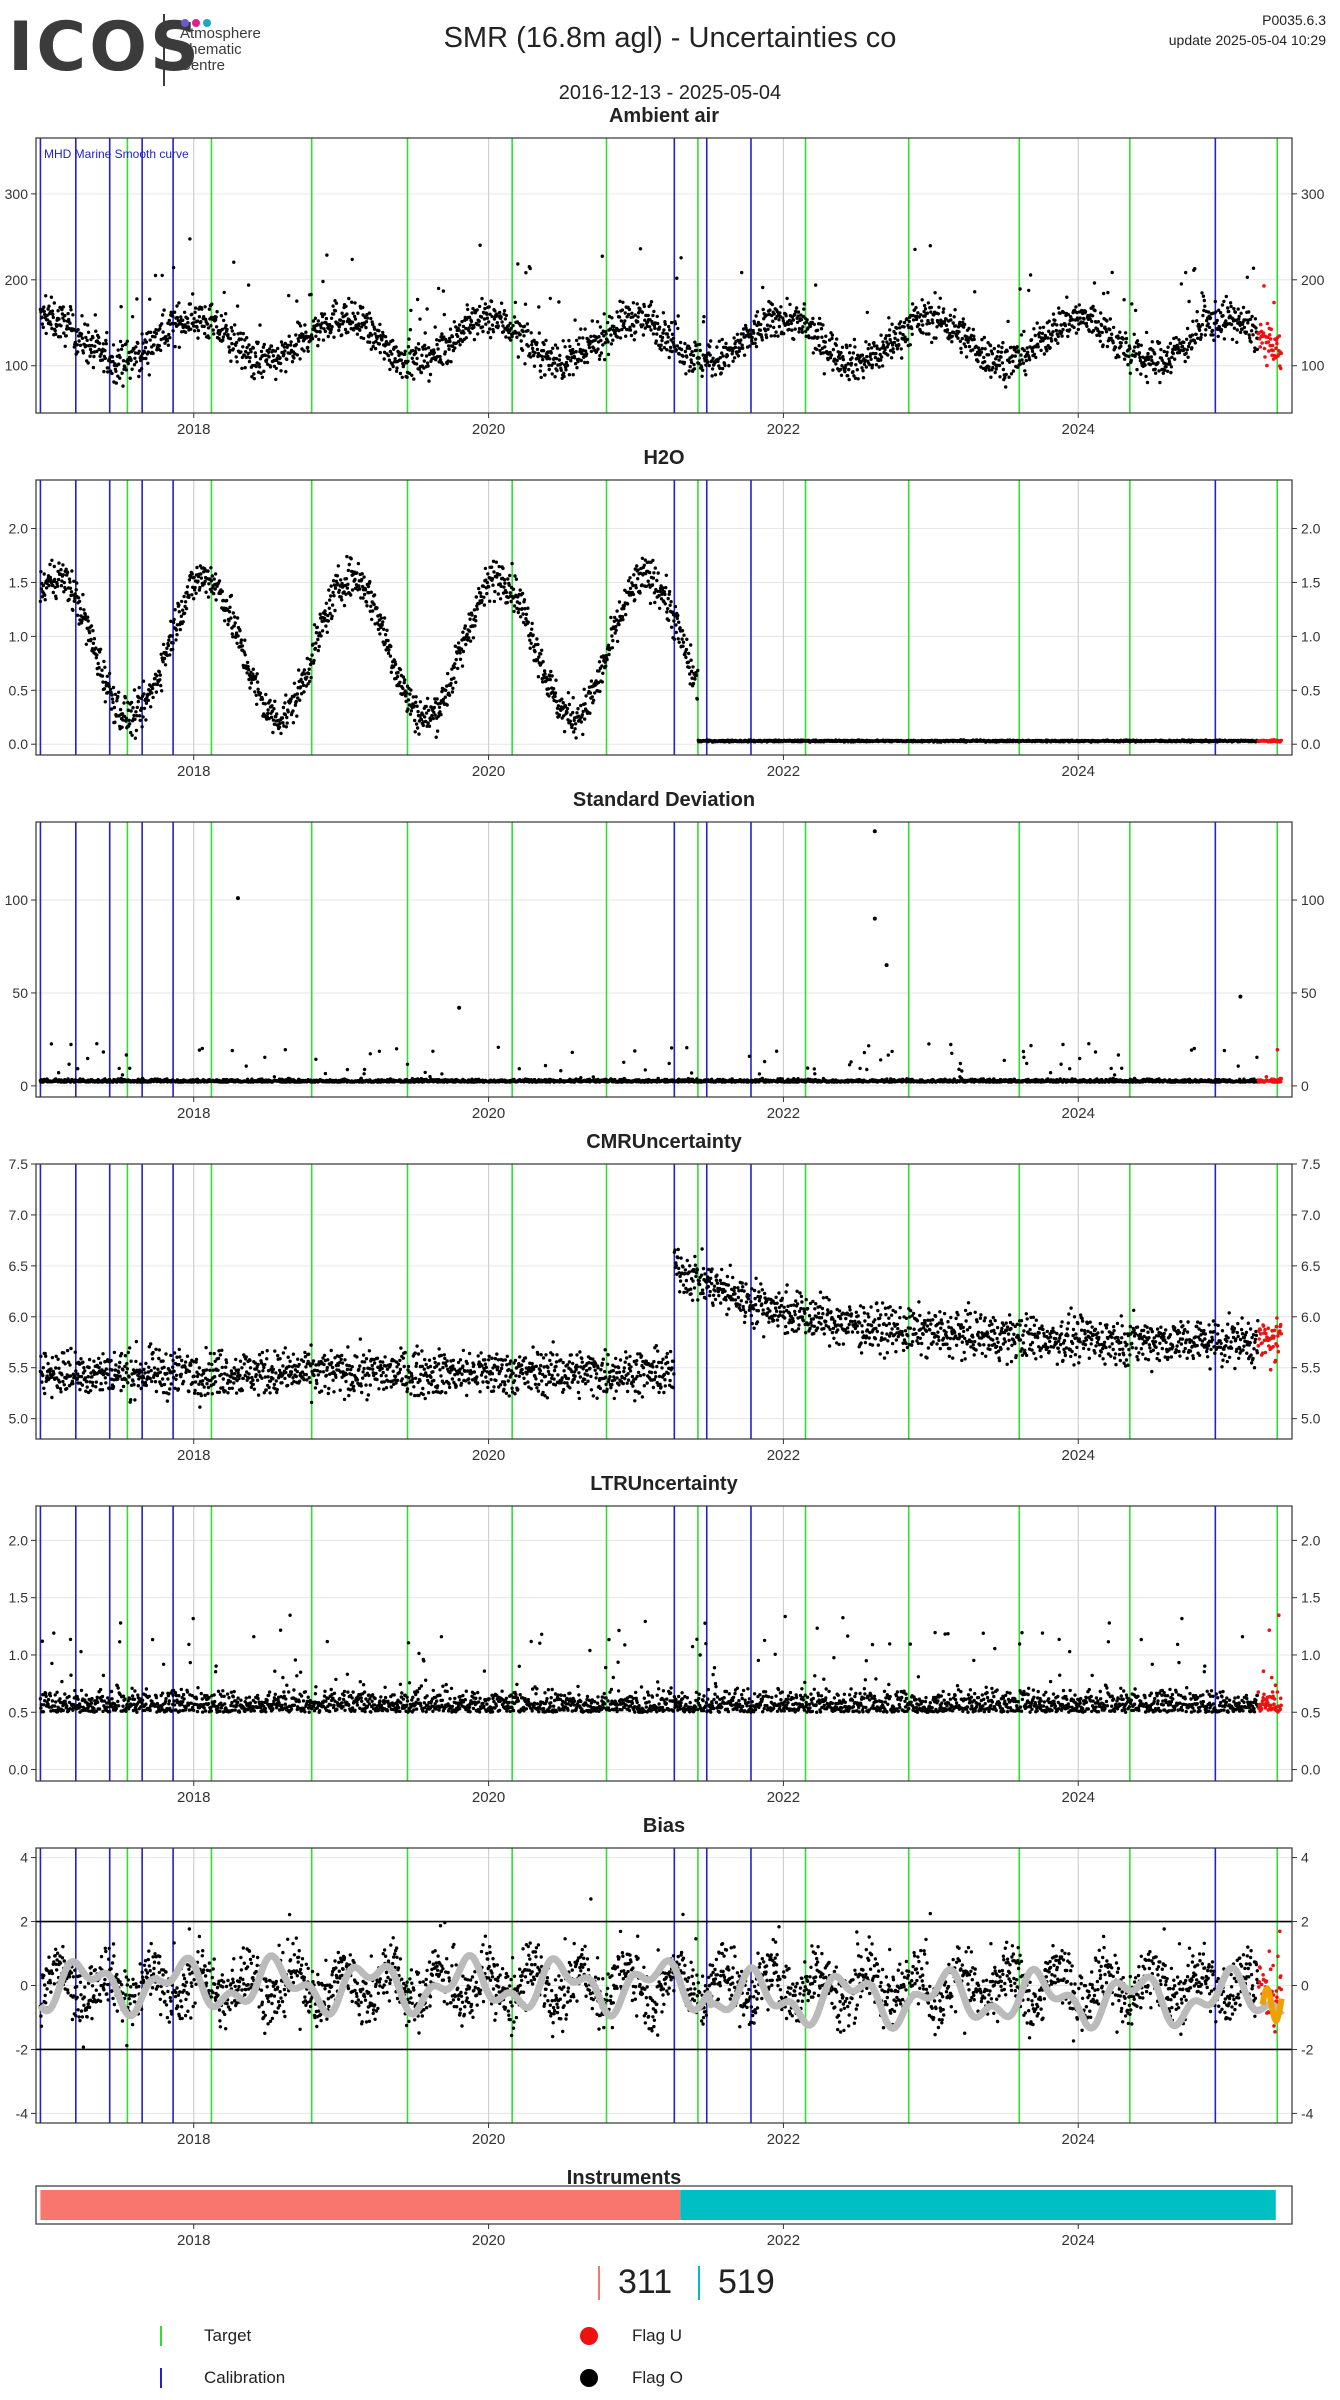 The image size is (1340, 2400). I want to click on ytick-label-left-2-0: 0.0, so click(19, 744).